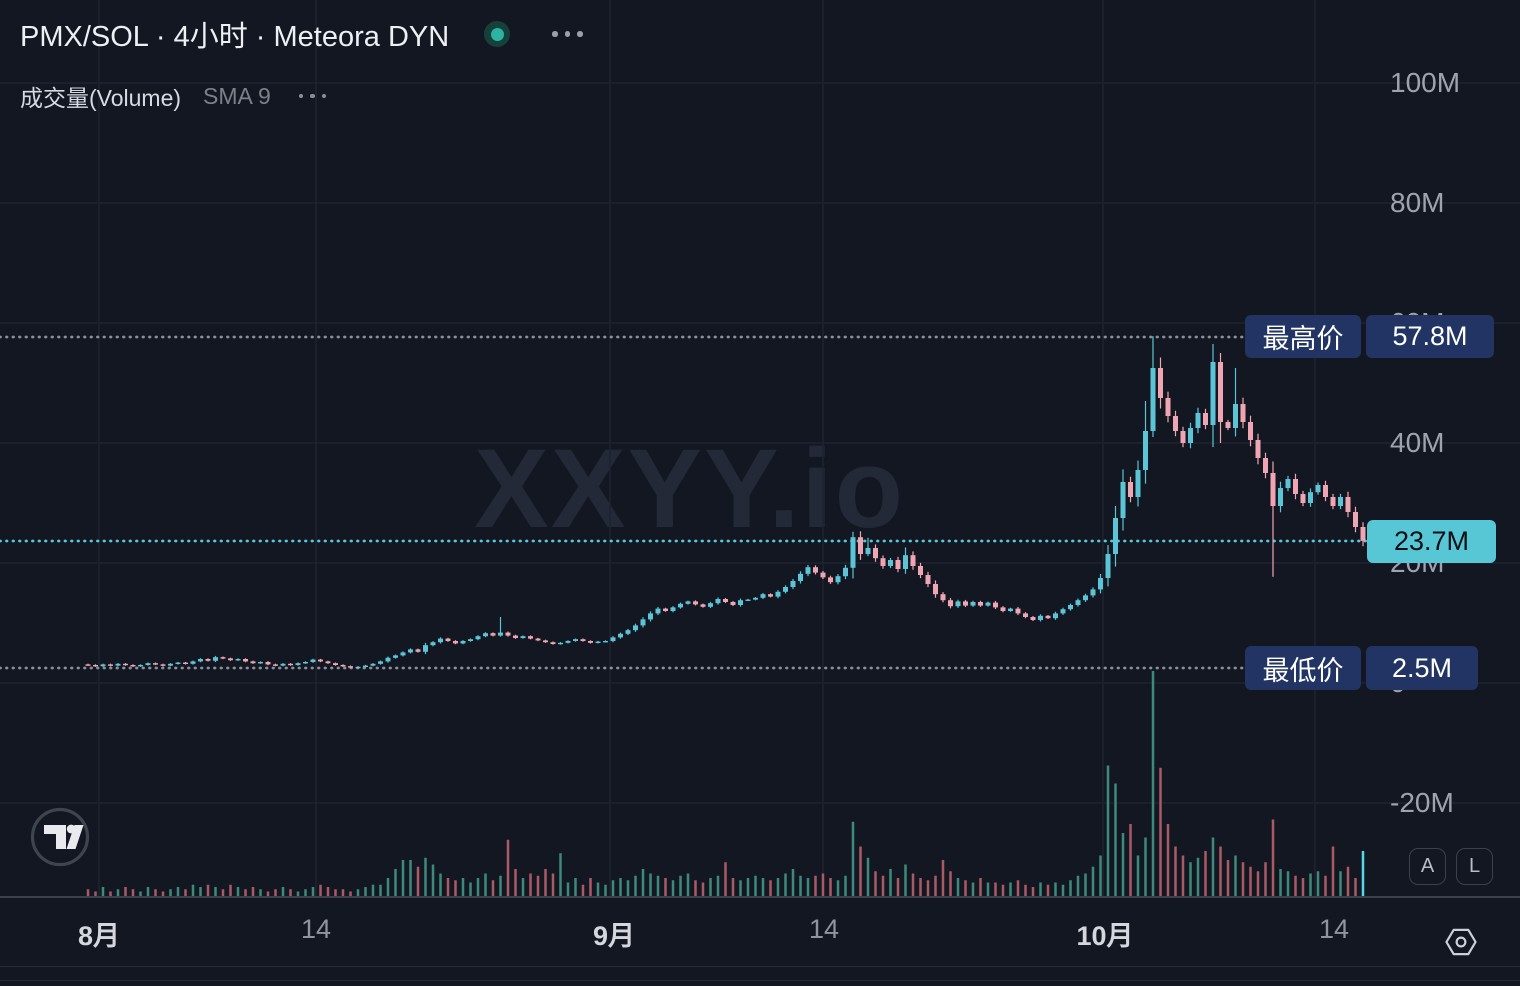  Describe the element at coordinates (99, 936) in the screenshot. I see `time-tick: 8月` at that location.